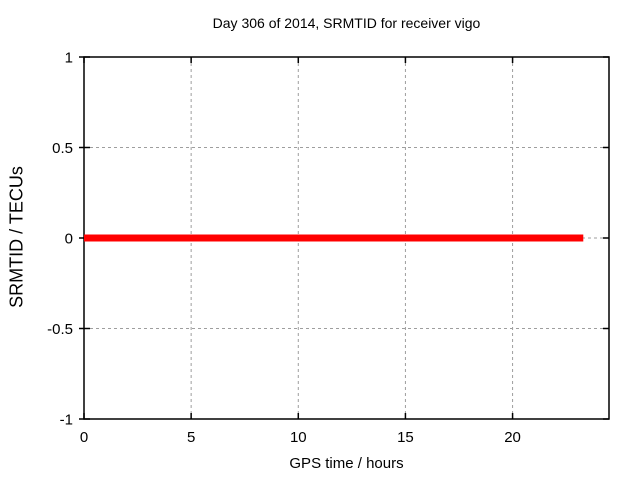 The height and width of the screenshot is (480, 640). Describe the element at coordinates (346, 463) in the screenshot. I see `x-axis-title: GPS time / hours` at that location.